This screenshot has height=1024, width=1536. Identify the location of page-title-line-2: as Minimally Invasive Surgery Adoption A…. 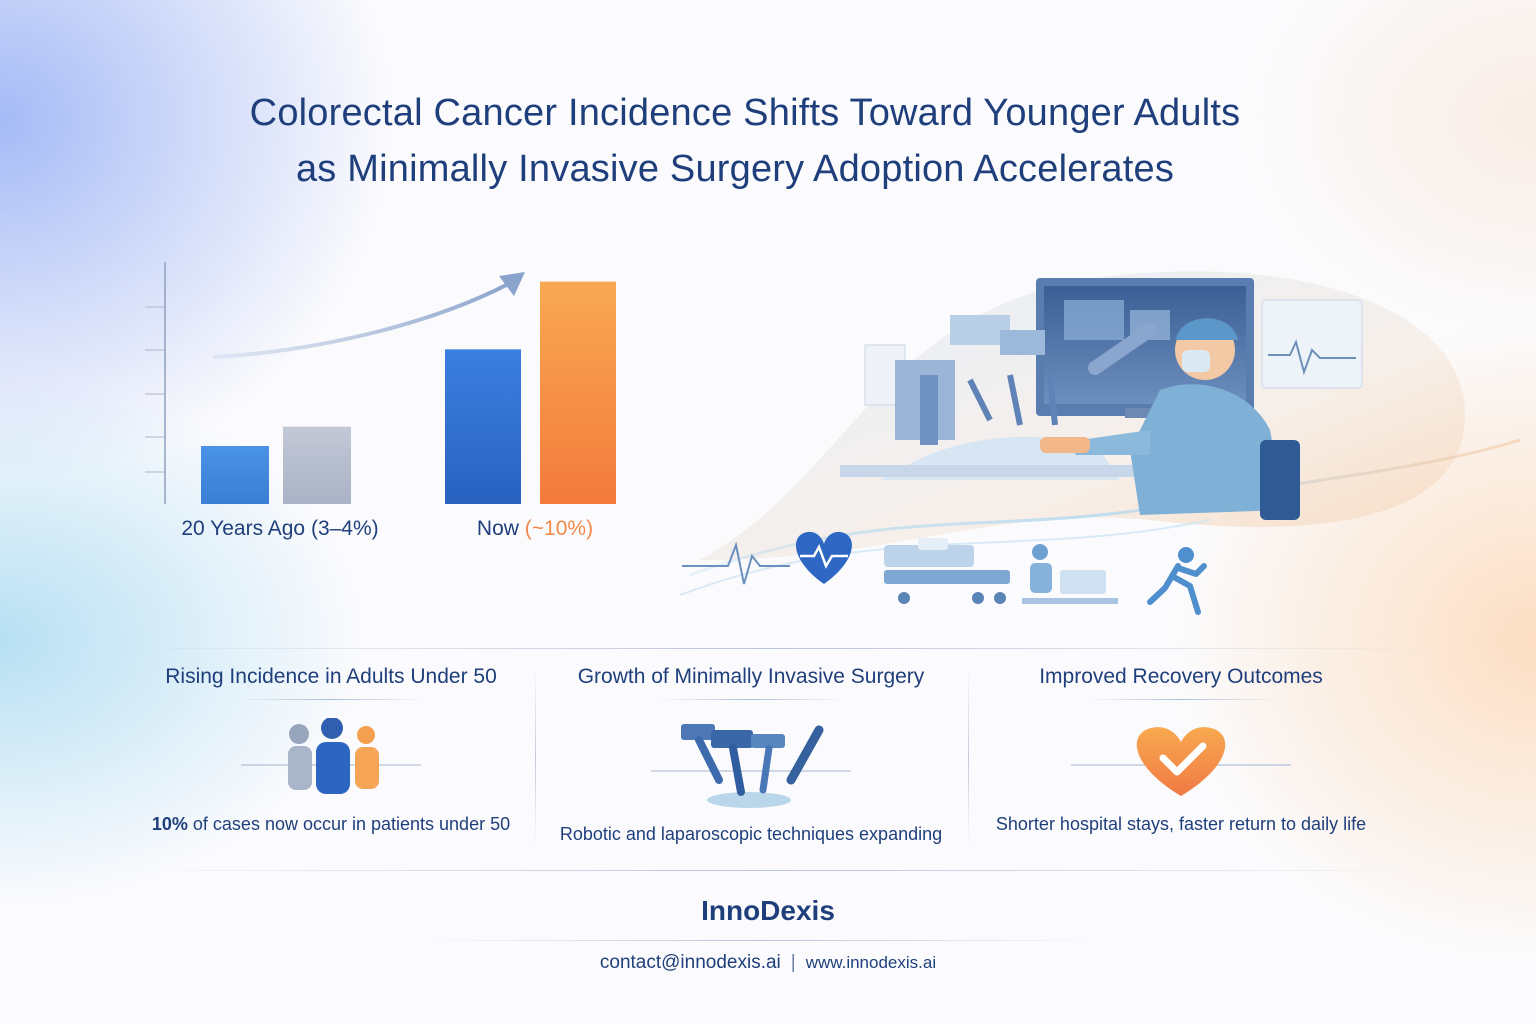
(735, 169).